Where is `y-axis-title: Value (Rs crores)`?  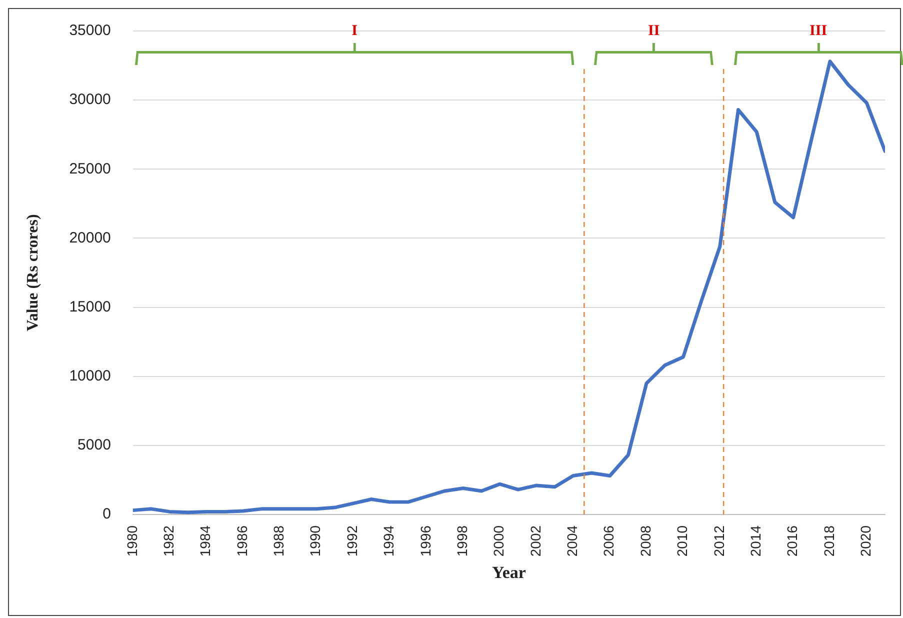
y-axis-title: Value (Rs crores) is located at coordinates (33, 273).